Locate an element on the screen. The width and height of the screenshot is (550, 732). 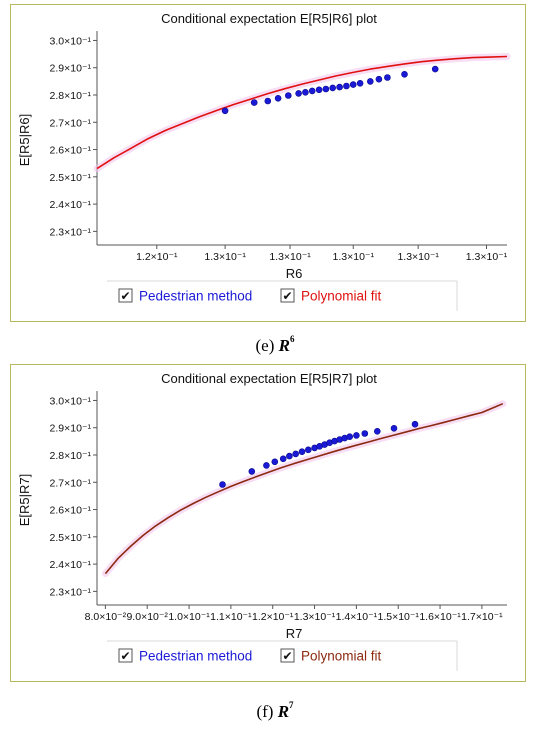
chart-f-x-label: R7 is located at coordinates (294, 633).